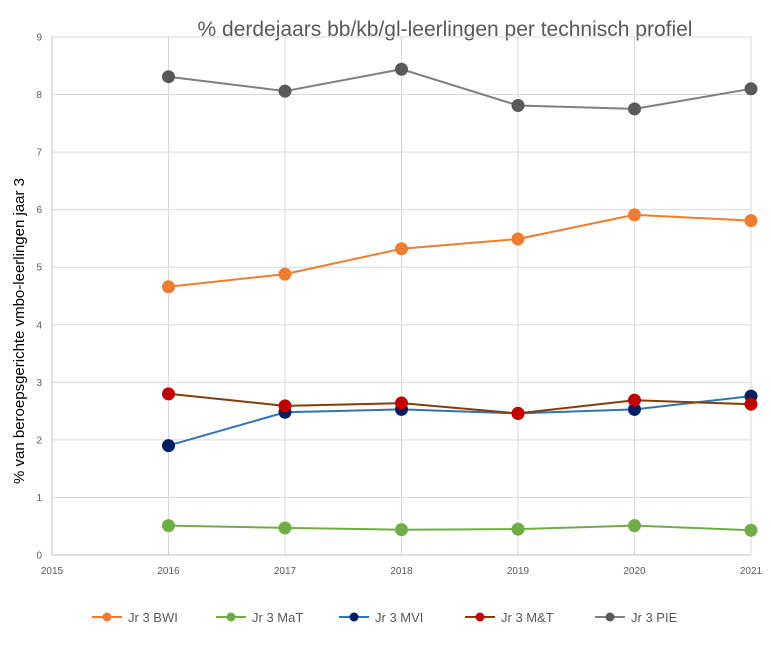  I want to click on x-tick-label: 2018, so click(401, 571).